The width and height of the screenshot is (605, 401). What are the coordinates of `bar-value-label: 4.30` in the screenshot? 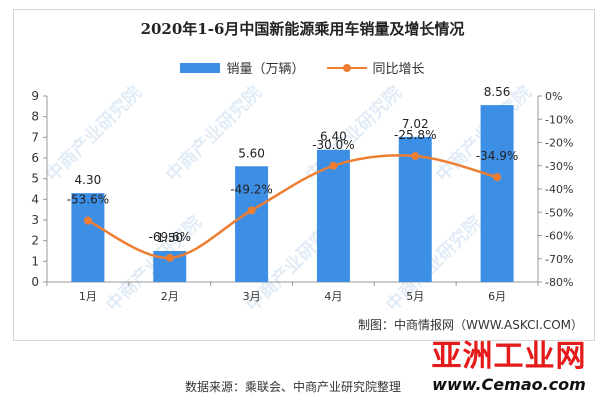 It's located at (88, 180).